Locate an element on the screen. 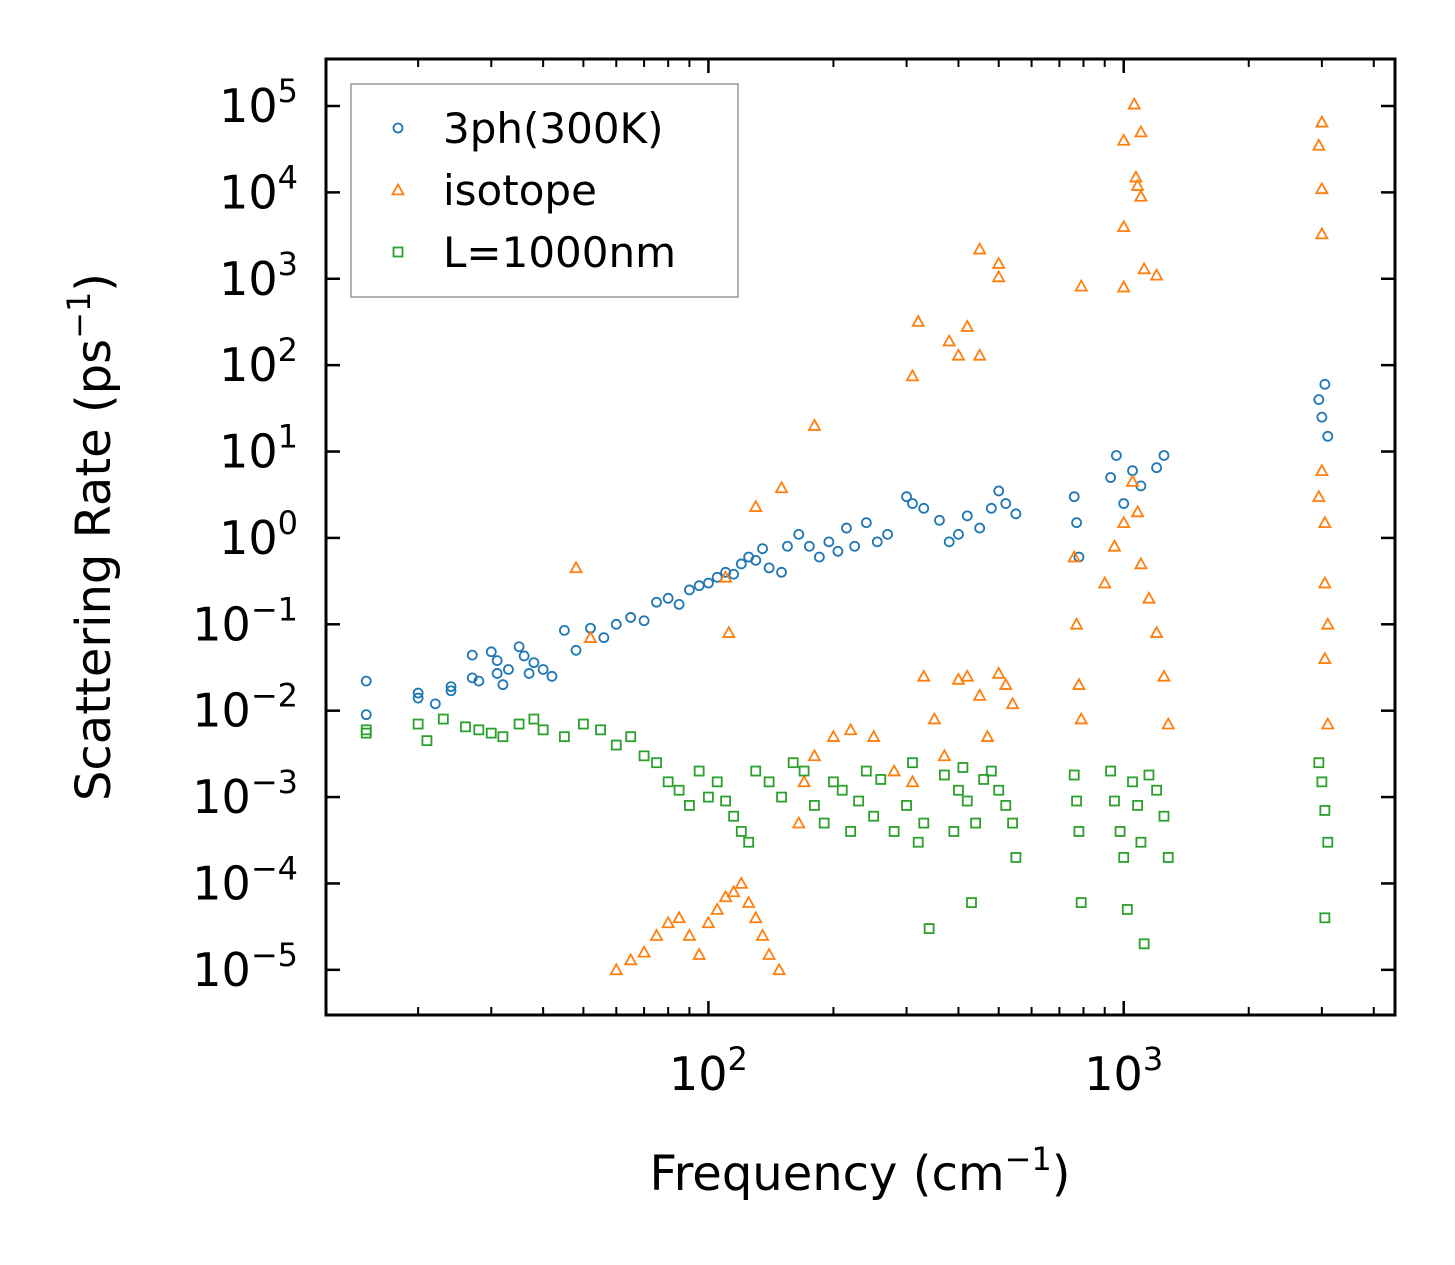  y-tick-label: 10³ is located at coordinates (258, 275).